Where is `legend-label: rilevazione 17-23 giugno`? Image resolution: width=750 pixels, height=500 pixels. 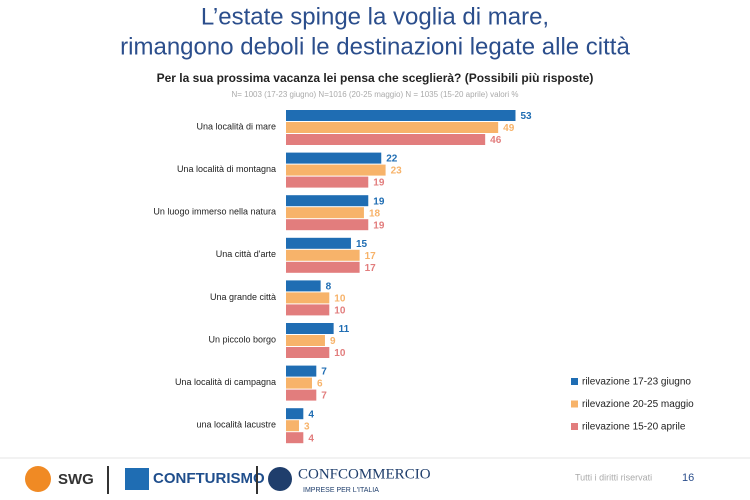 legend-label: rilevazione 17-23 giugno is located at coordinates (636, 382).